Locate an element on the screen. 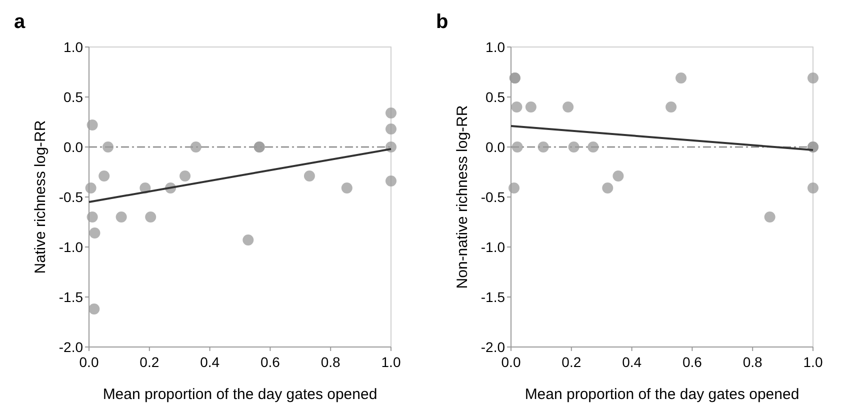 This screenshot has width=850, height=413. chart-title: a is located at coordinates (20, 22).